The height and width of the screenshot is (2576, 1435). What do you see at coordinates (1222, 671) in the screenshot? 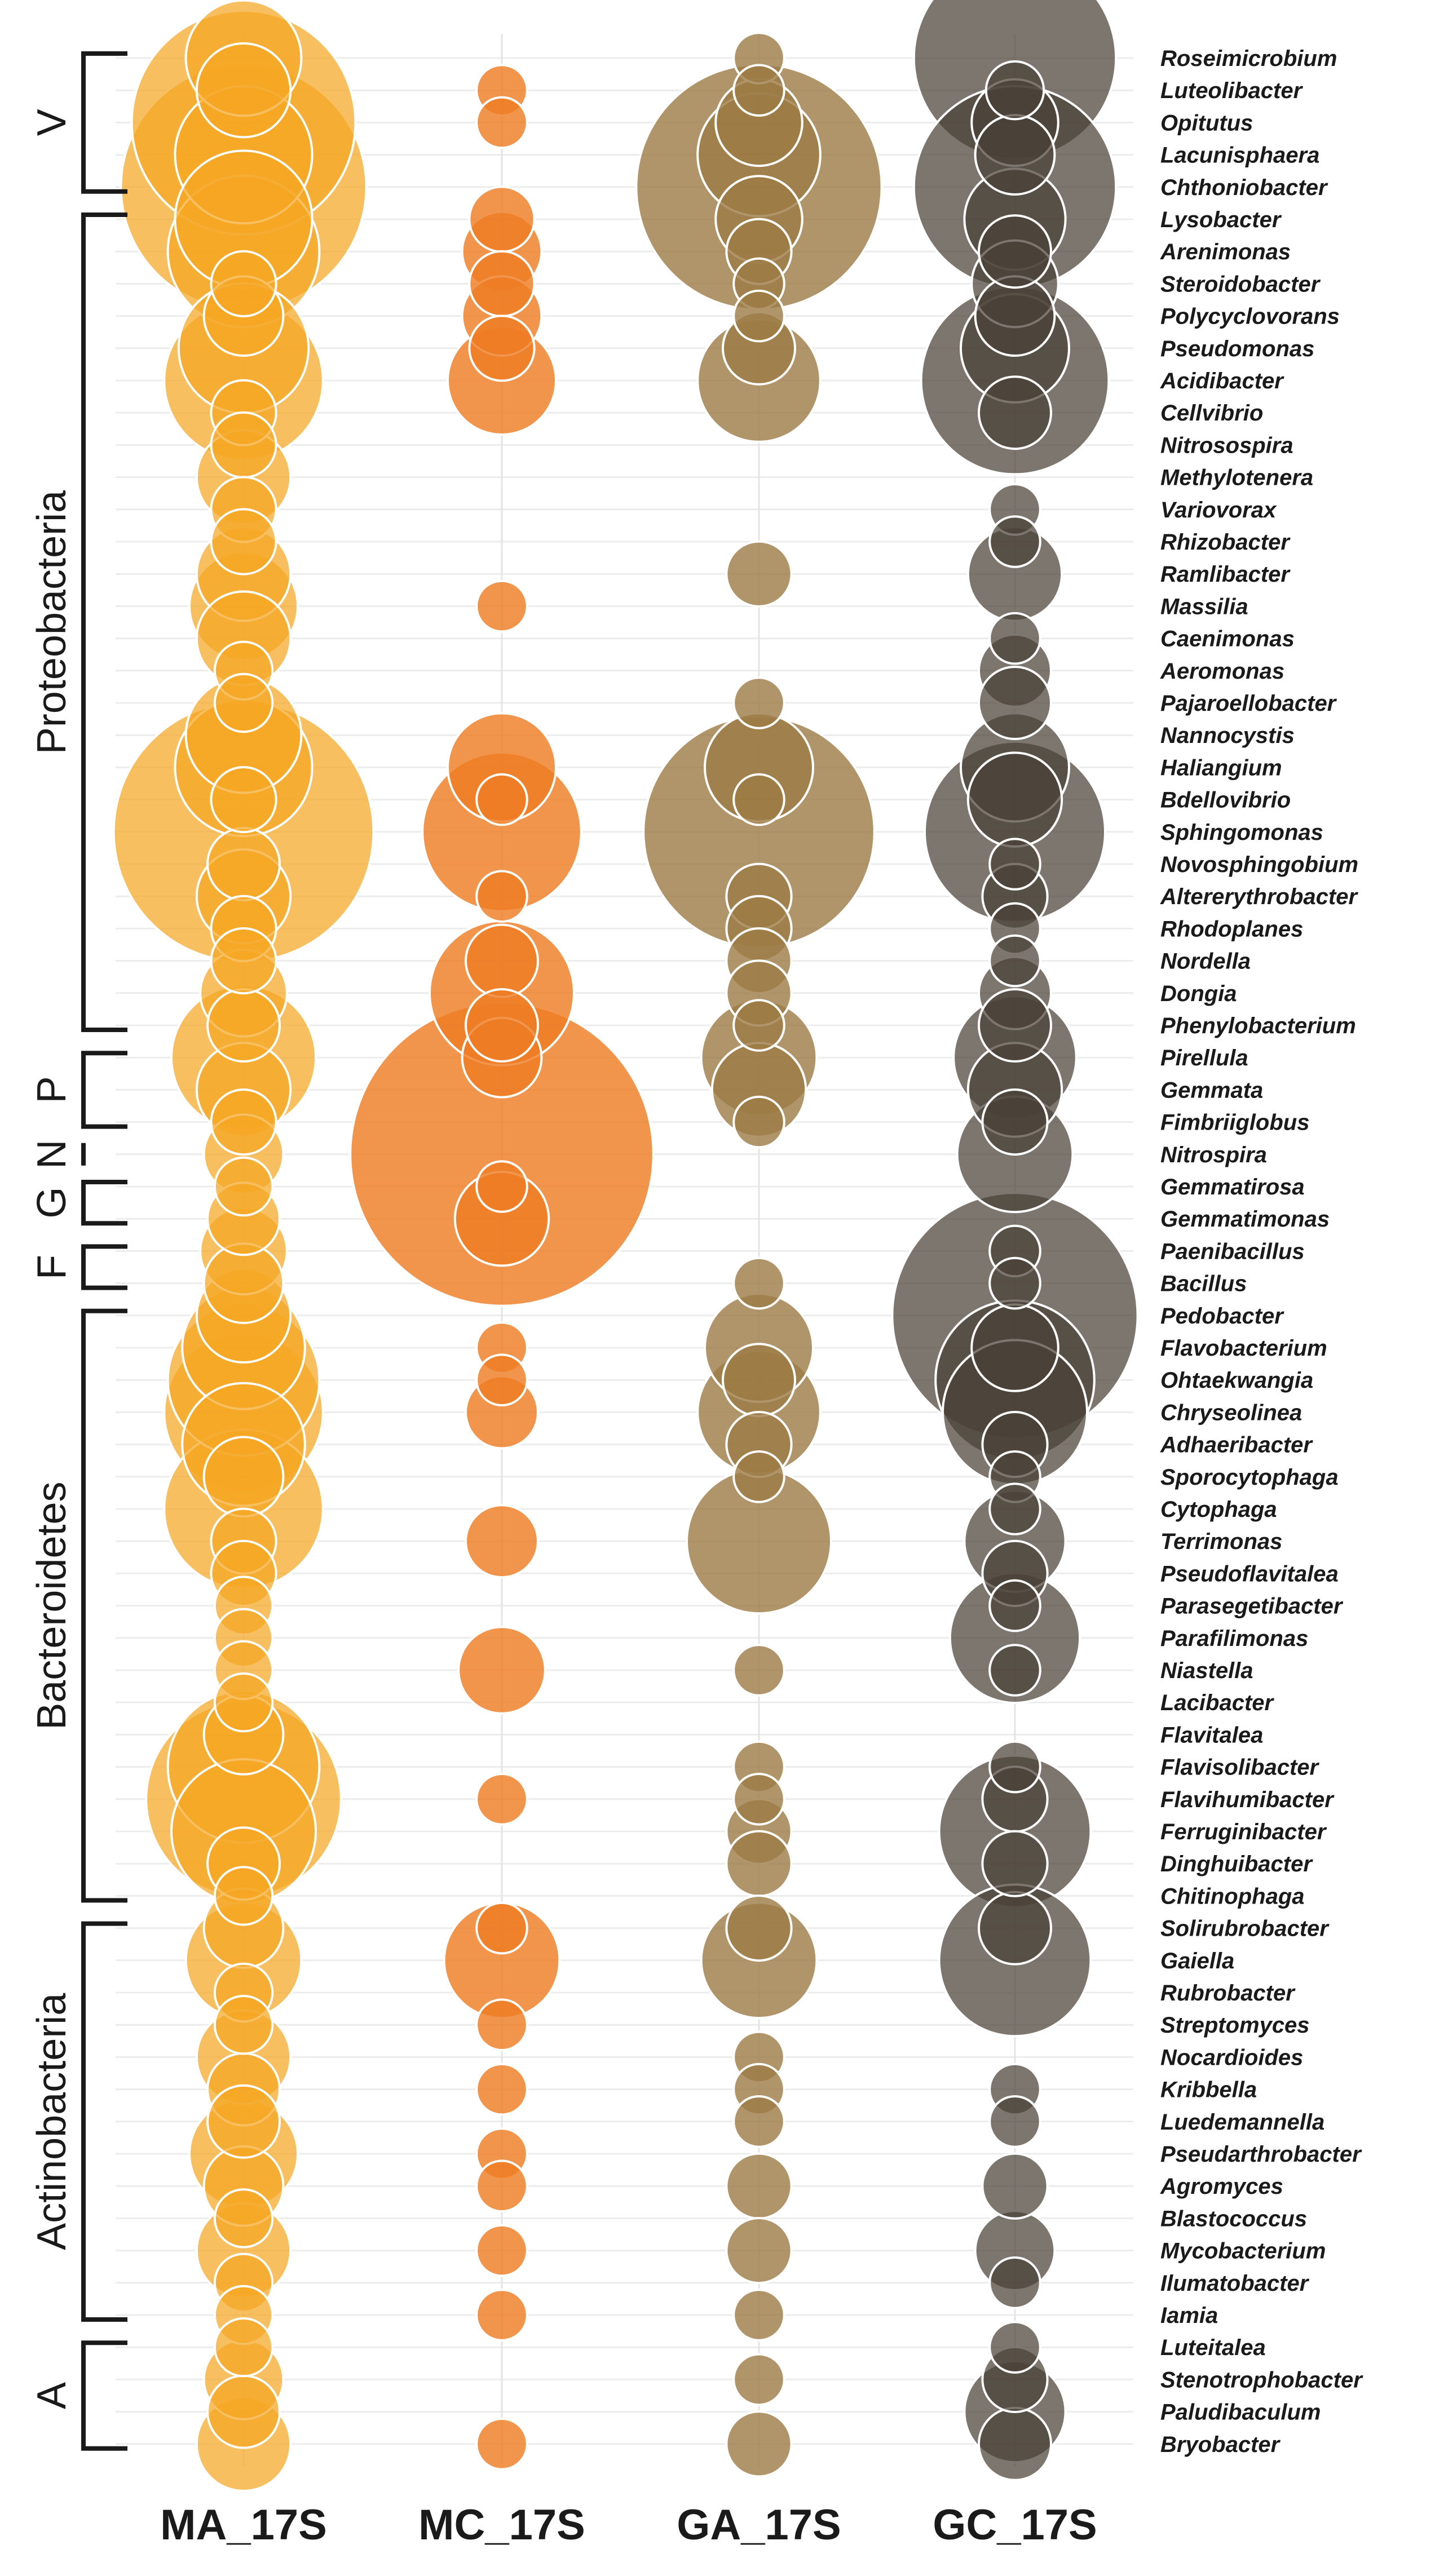
I see `genus-label: Aeromonas` at bounding box center [1222, 671].